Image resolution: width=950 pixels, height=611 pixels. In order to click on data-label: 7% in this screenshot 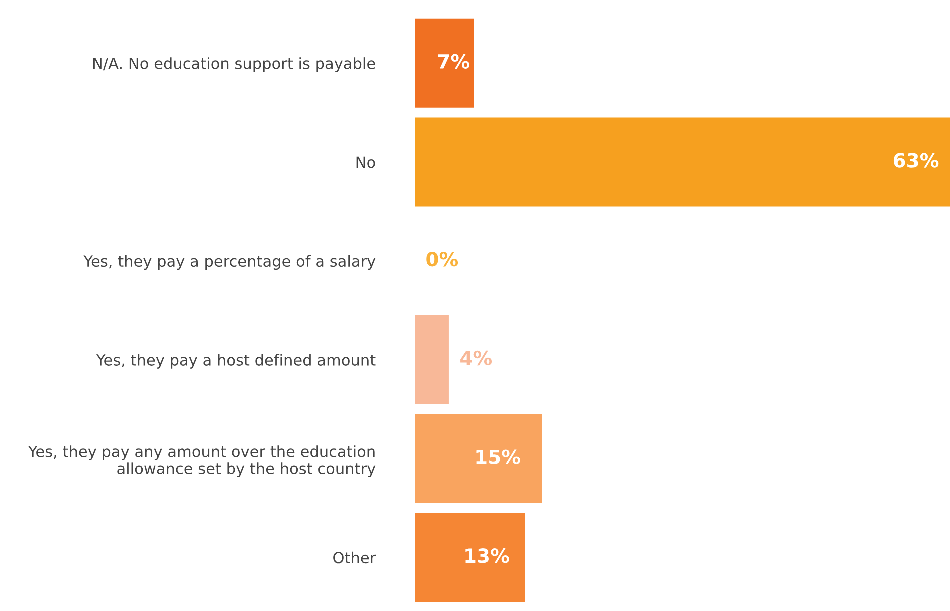, I will do `click(454, 62)`.